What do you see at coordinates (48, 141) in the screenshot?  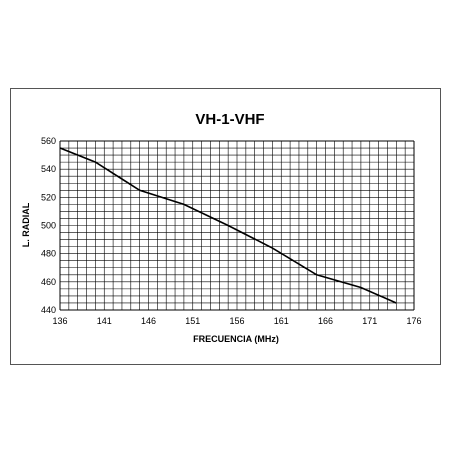 I see `y-tick-label: 560` at bounding box center [48, 141].